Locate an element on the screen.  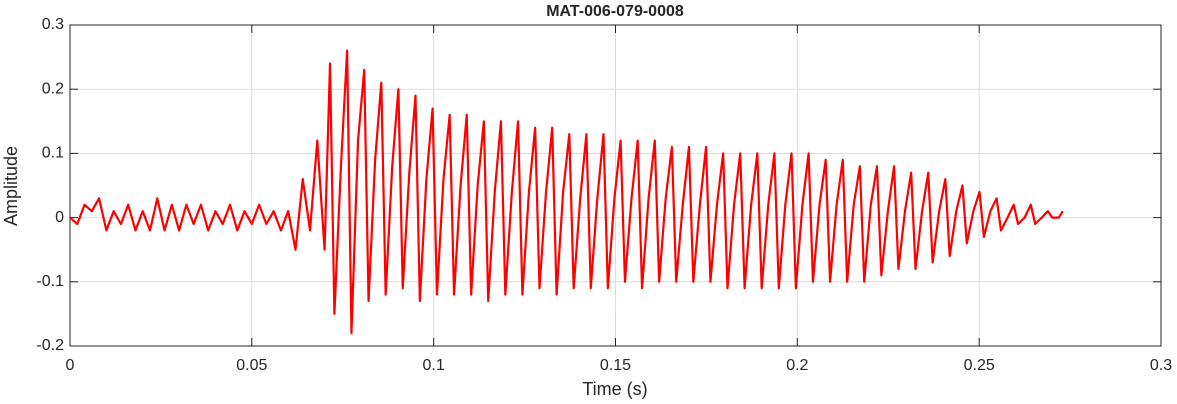
y-tick-label: 0.1 is located at coordinates (53, 153).